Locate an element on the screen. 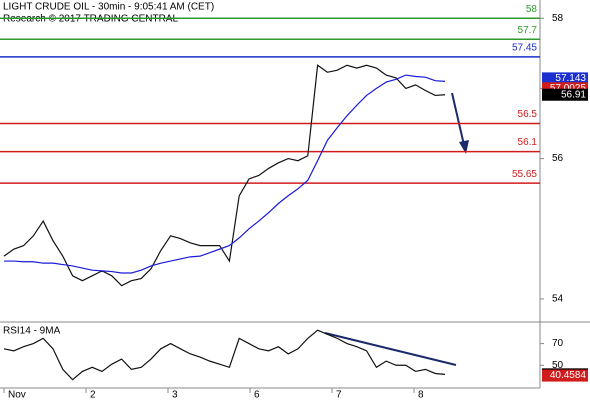 Image resolution: width=590 pixels, height=400 pixels. rsi-trend-line is located at coordinates (390, 349).